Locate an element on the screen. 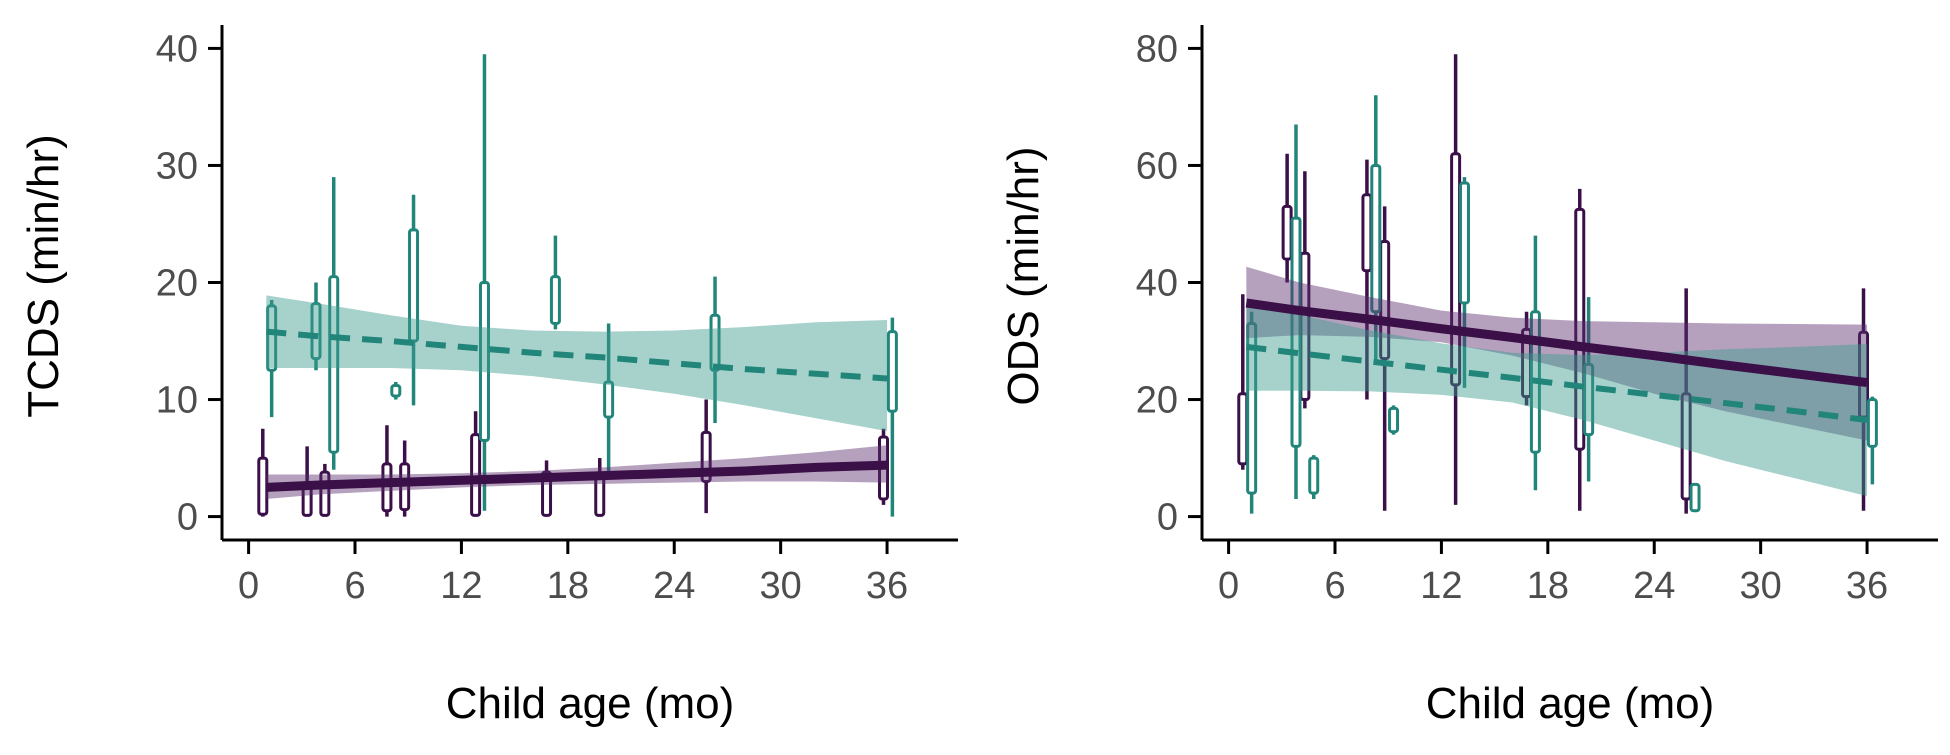 The height and width of the screenshot is (755, 1950). ods-y-tick-label: 60 is located at coordinates (1157, 166).